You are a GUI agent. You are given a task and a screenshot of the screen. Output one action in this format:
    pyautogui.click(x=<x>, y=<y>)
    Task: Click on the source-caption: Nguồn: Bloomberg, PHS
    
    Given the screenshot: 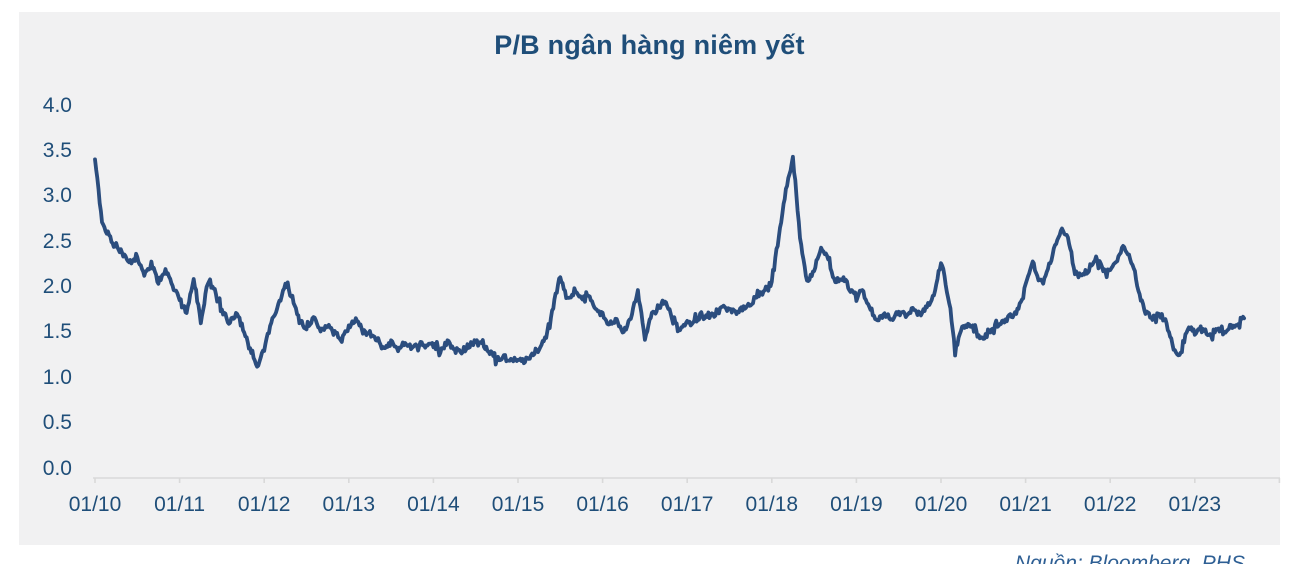 What is the action you would take?
    pyautogui.click(x=1130, y=558)
    